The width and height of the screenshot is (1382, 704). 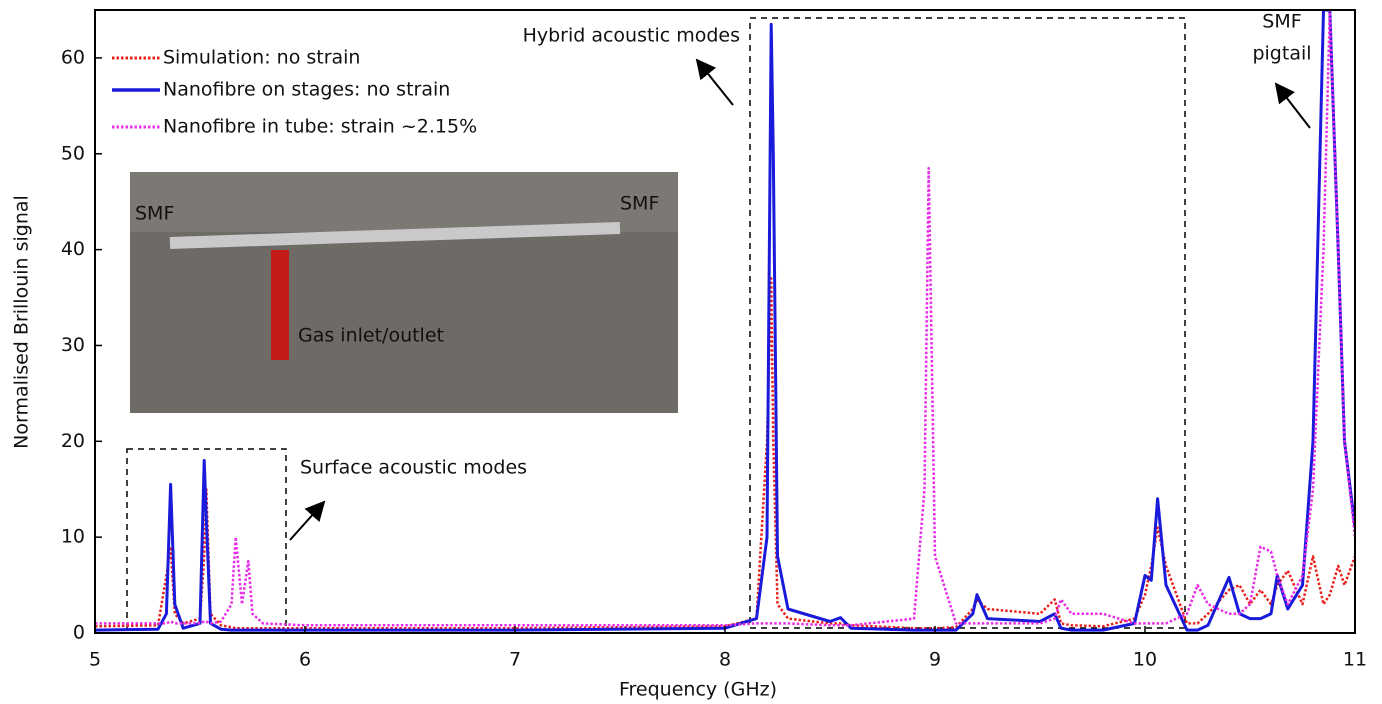 I want to click on legend-label: Nanofibre in tube: strain ~2.15%, so click(x=320, y=127).